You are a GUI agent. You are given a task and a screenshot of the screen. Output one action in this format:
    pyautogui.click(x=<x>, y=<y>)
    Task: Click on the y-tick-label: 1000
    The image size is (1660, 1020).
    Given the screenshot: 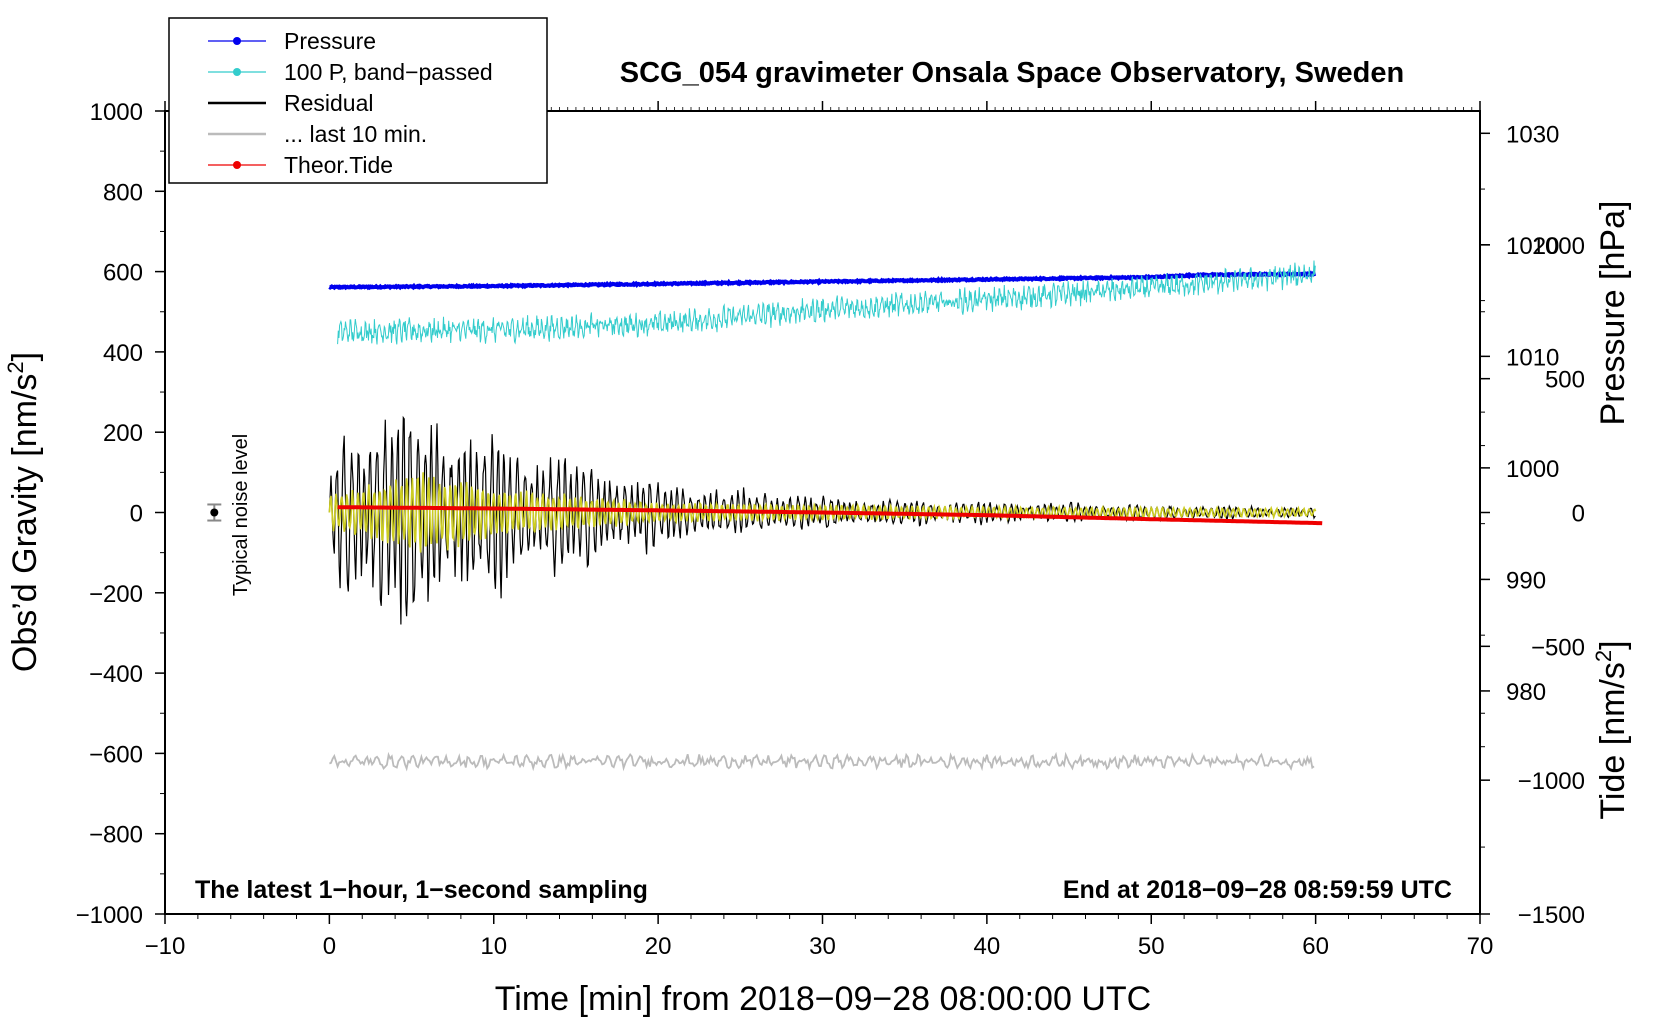 What is the action you would take?
    pyautogui.click(x=116, y=112)
    